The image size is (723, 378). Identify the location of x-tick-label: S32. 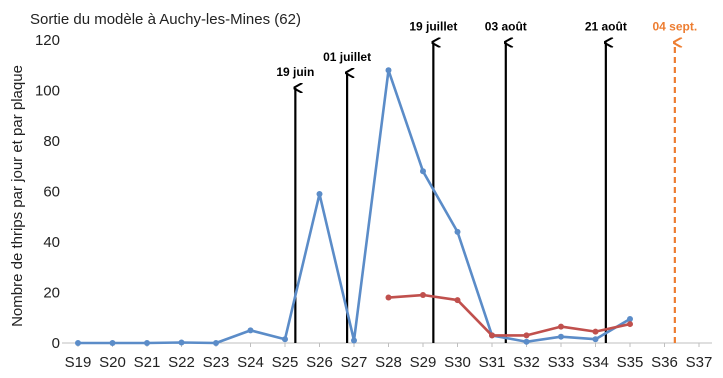
(526, 362).